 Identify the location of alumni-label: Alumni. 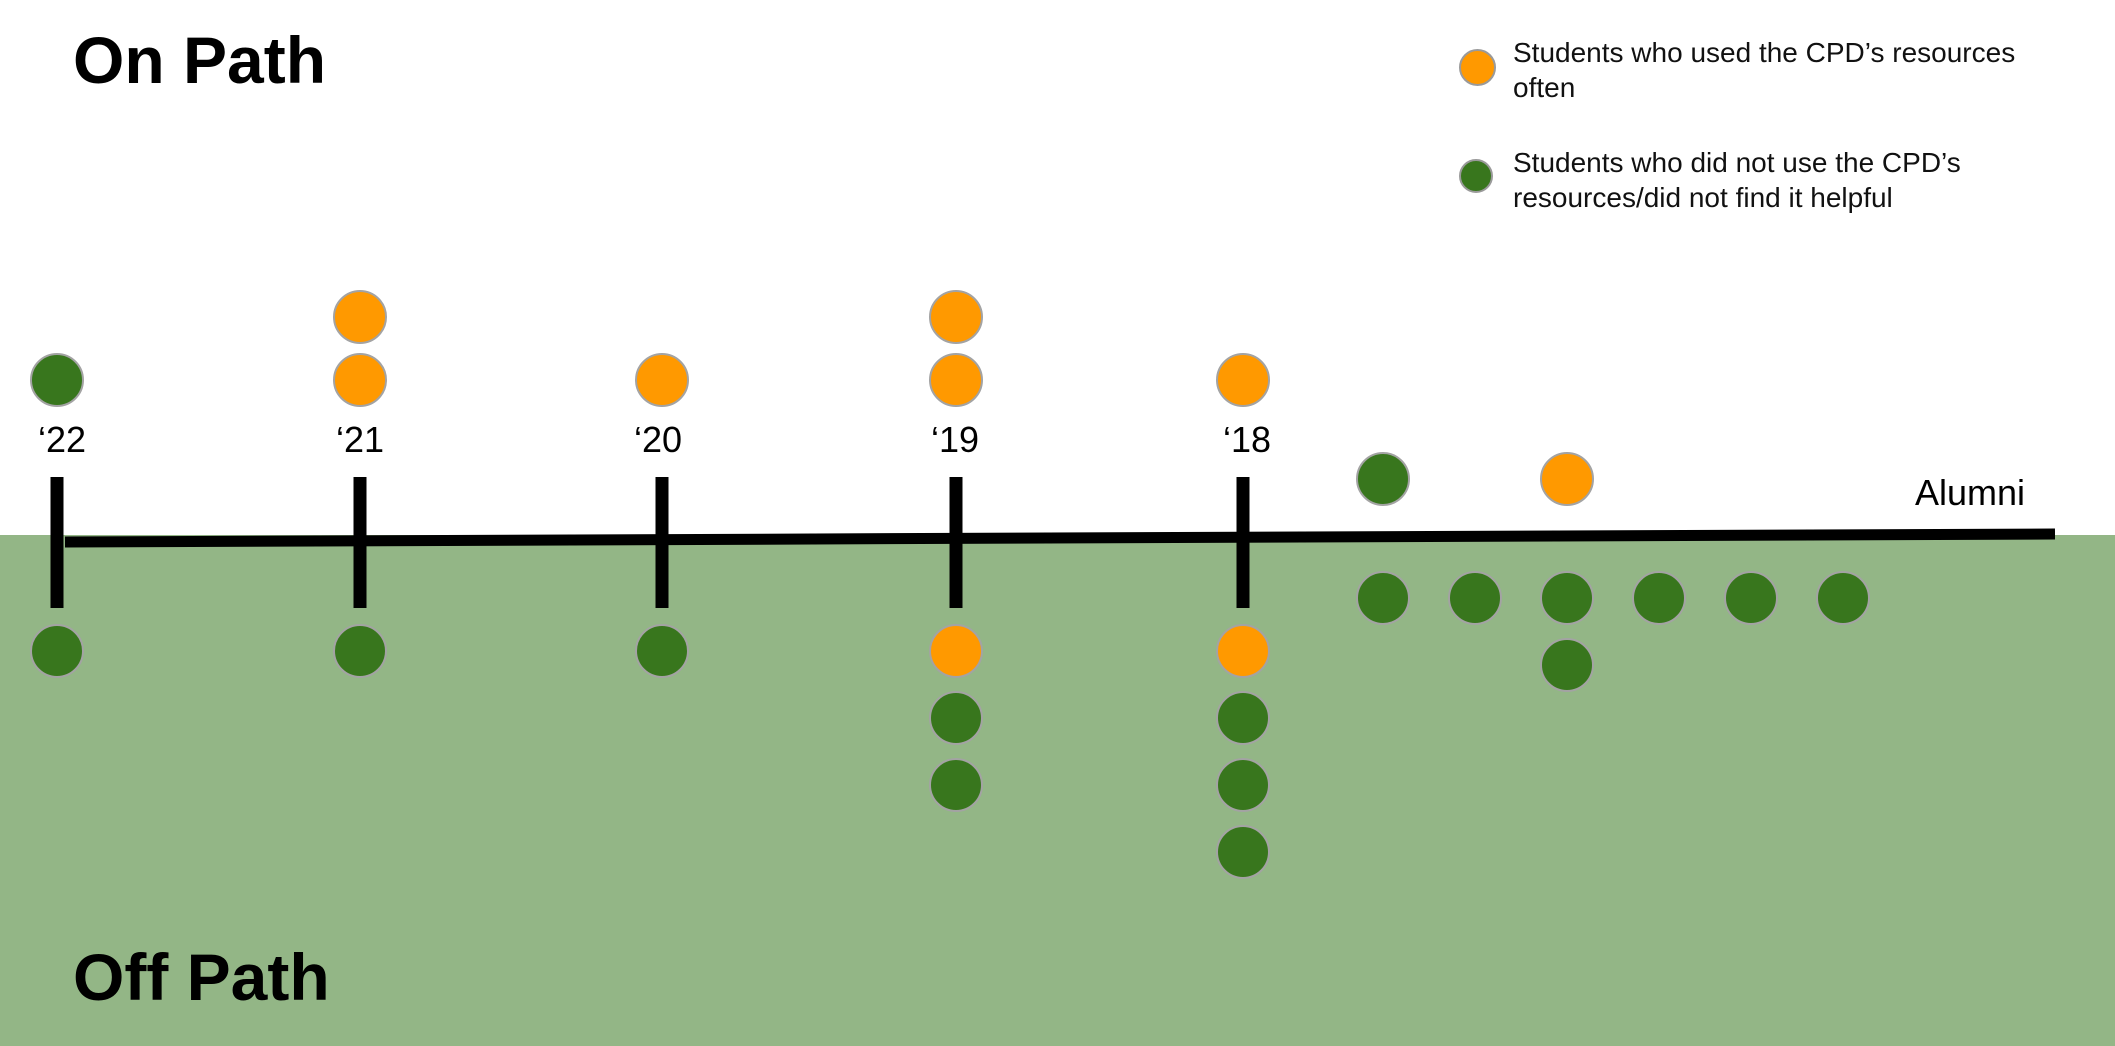
(1970, 492).